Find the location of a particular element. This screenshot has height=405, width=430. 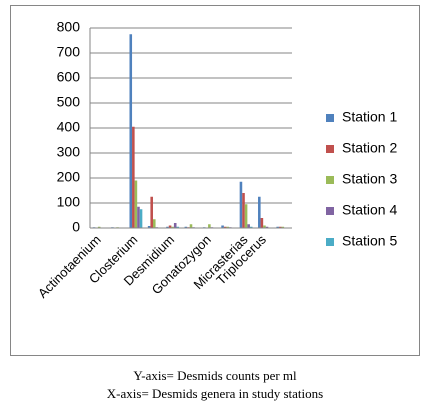

y-tick-label: 300 is located at coordinates (69, 152).